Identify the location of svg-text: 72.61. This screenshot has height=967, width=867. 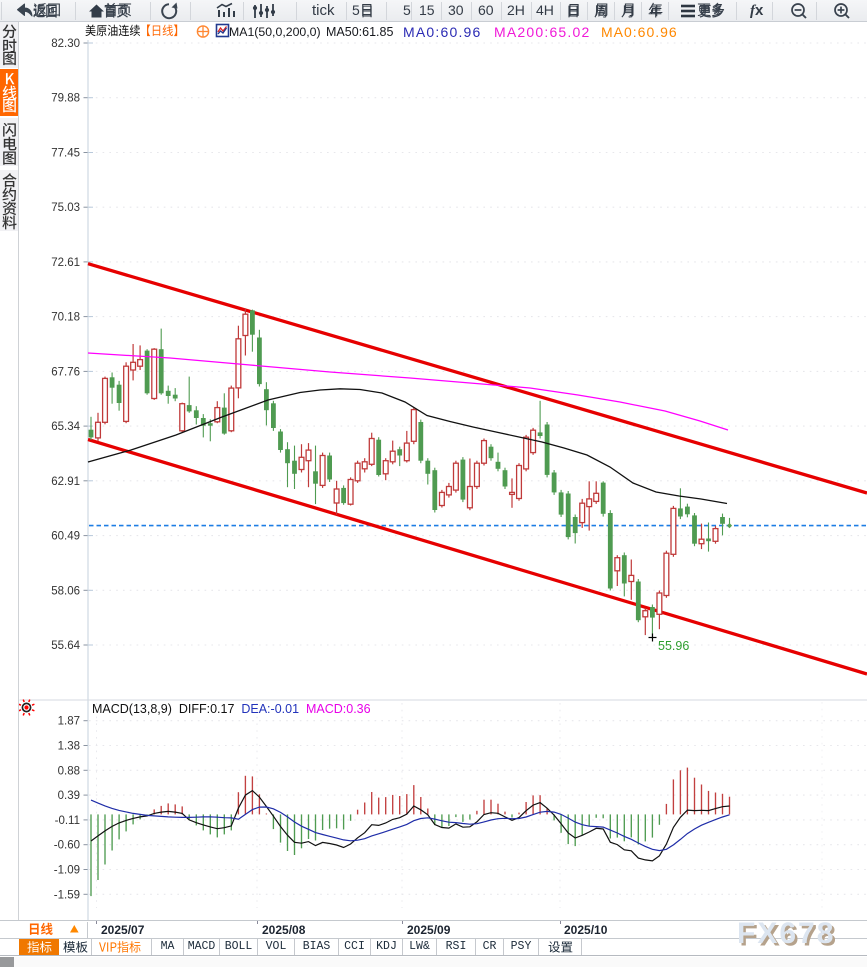
(65, 263).